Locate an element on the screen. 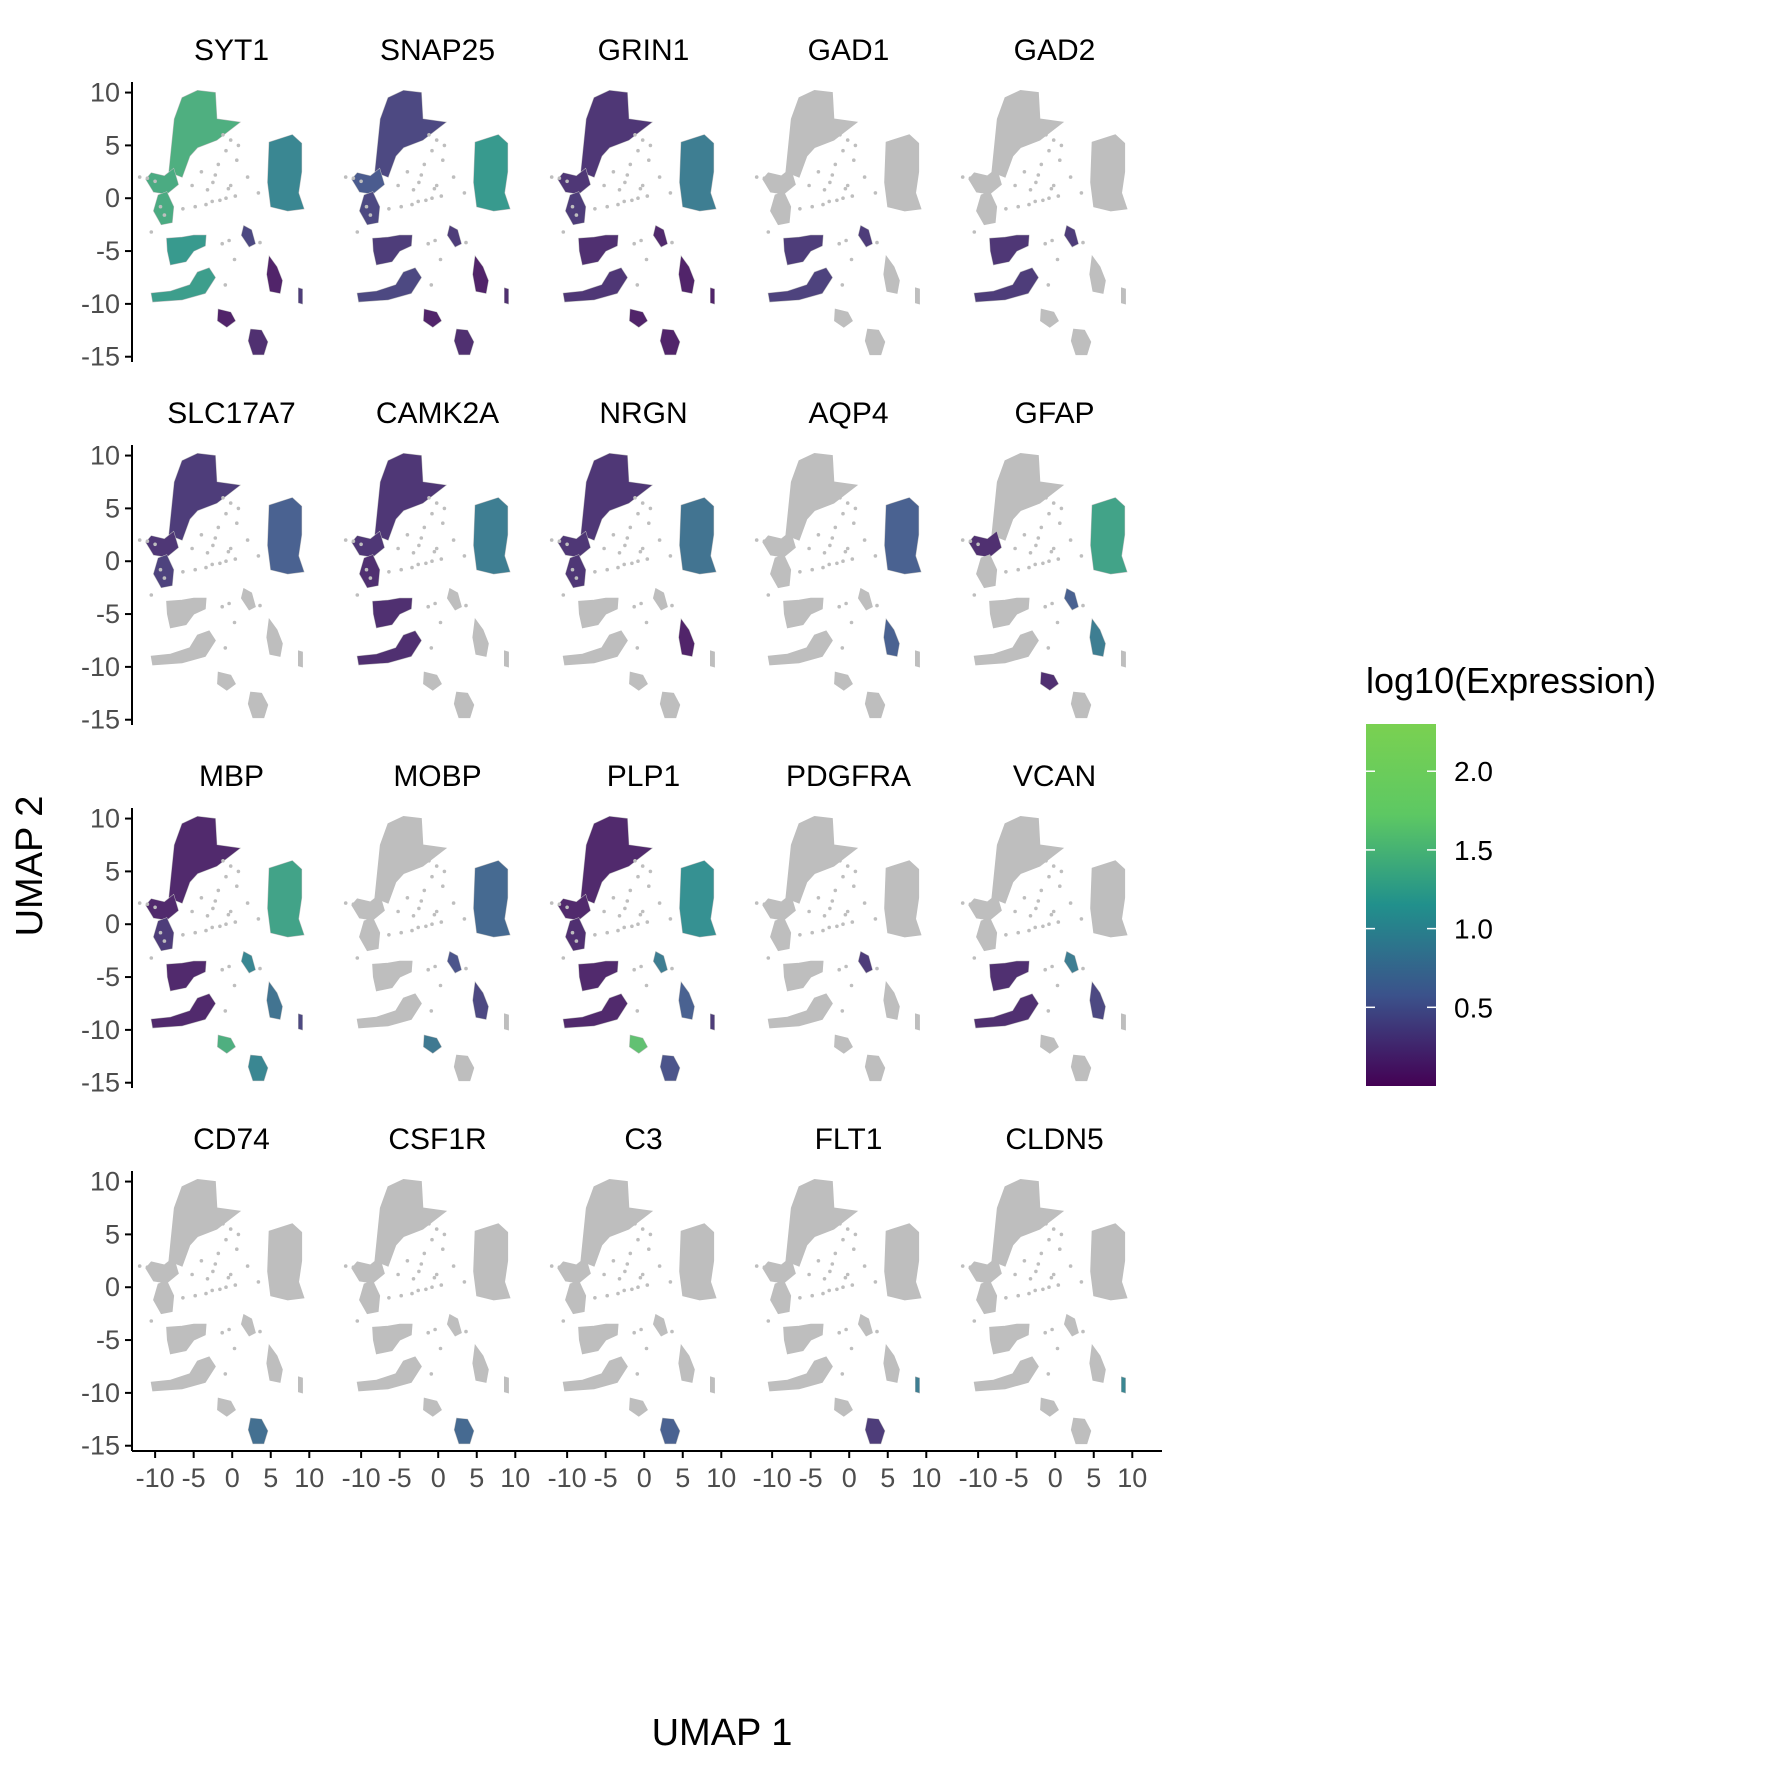 This screenshot has height=1771, width=1771. facet-title: VCAN is located at coordinates (1054, 776).